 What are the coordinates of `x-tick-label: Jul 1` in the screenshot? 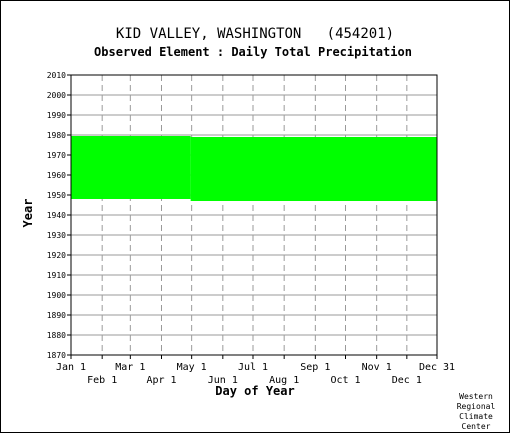 It's located at (253, 367).